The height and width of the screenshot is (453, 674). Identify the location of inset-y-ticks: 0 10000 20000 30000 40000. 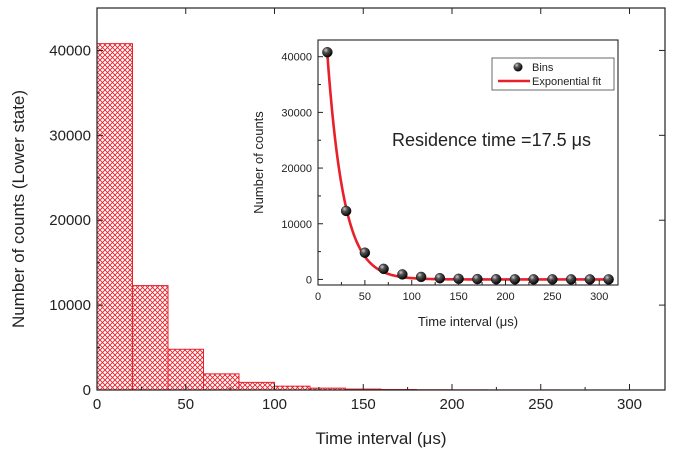
(302, 169).